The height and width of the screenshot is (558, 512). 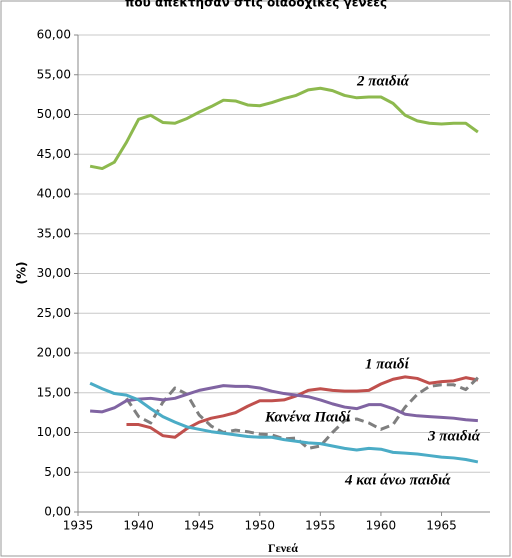 I want to click on x-tick-label: 1935, so click(x=78, y=526).